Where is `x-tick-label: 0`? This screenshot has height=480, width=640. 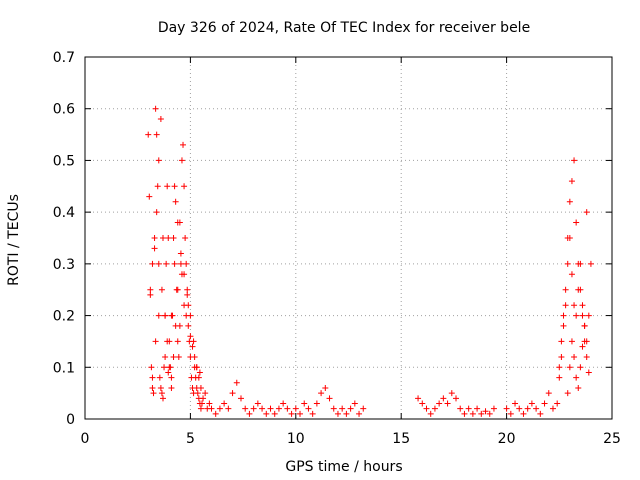 x-tick-label: 0 is located at coordinates (85, 439).